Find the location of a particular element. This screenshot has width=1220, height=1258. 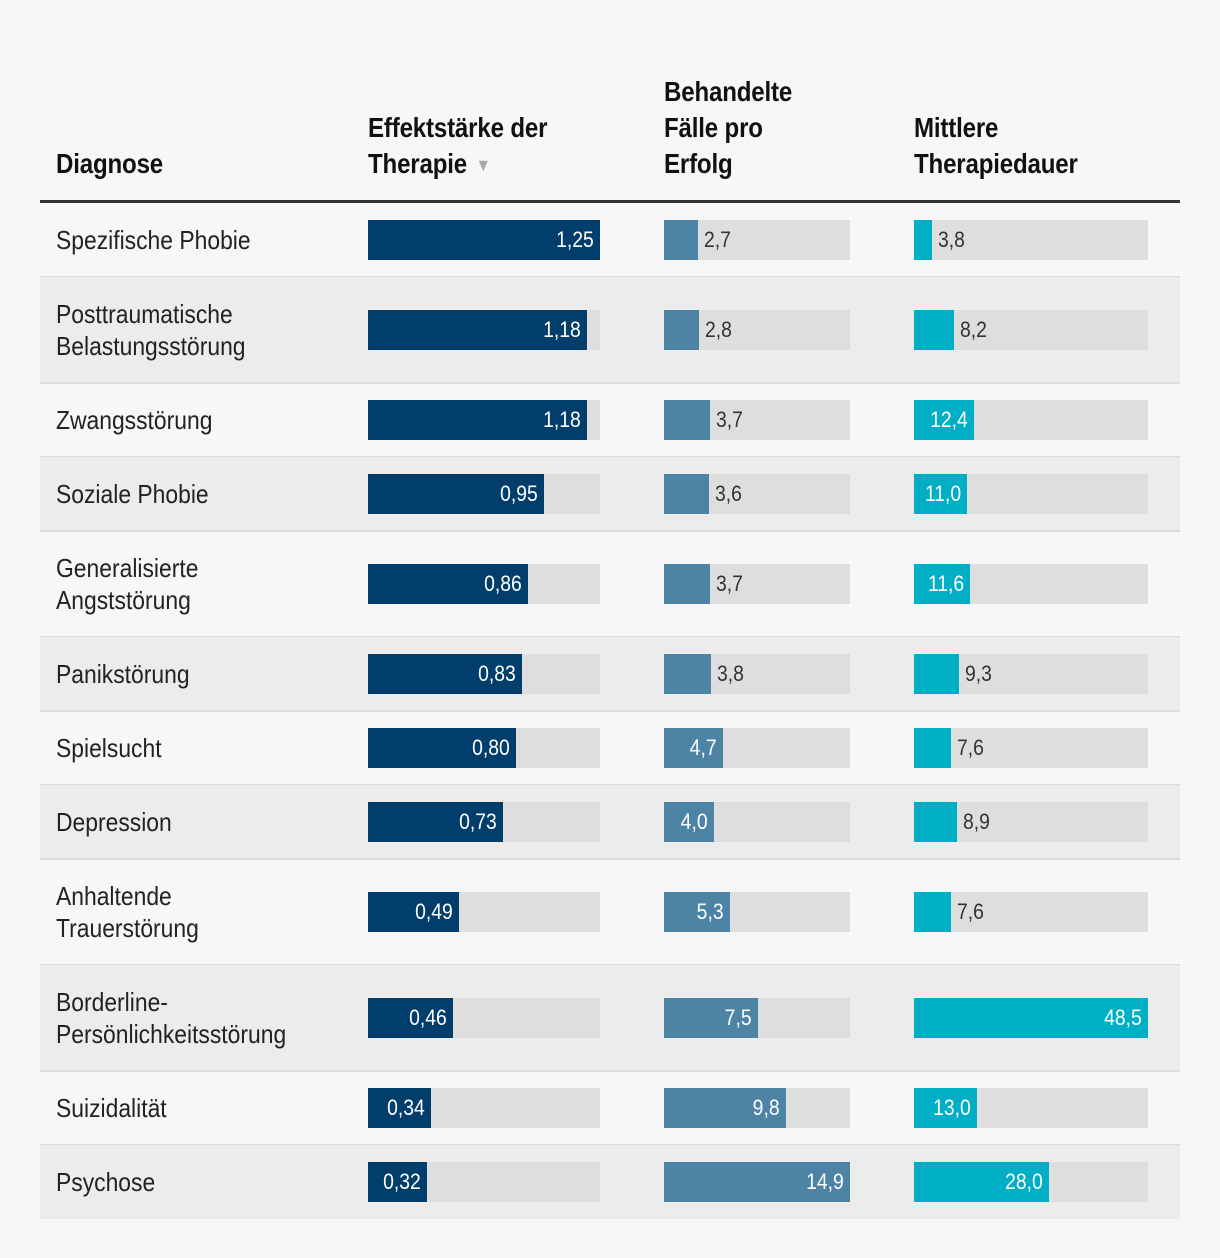

header-cases: Behandelte Fälle pro Erfolg is located at coordinates (728, 127).